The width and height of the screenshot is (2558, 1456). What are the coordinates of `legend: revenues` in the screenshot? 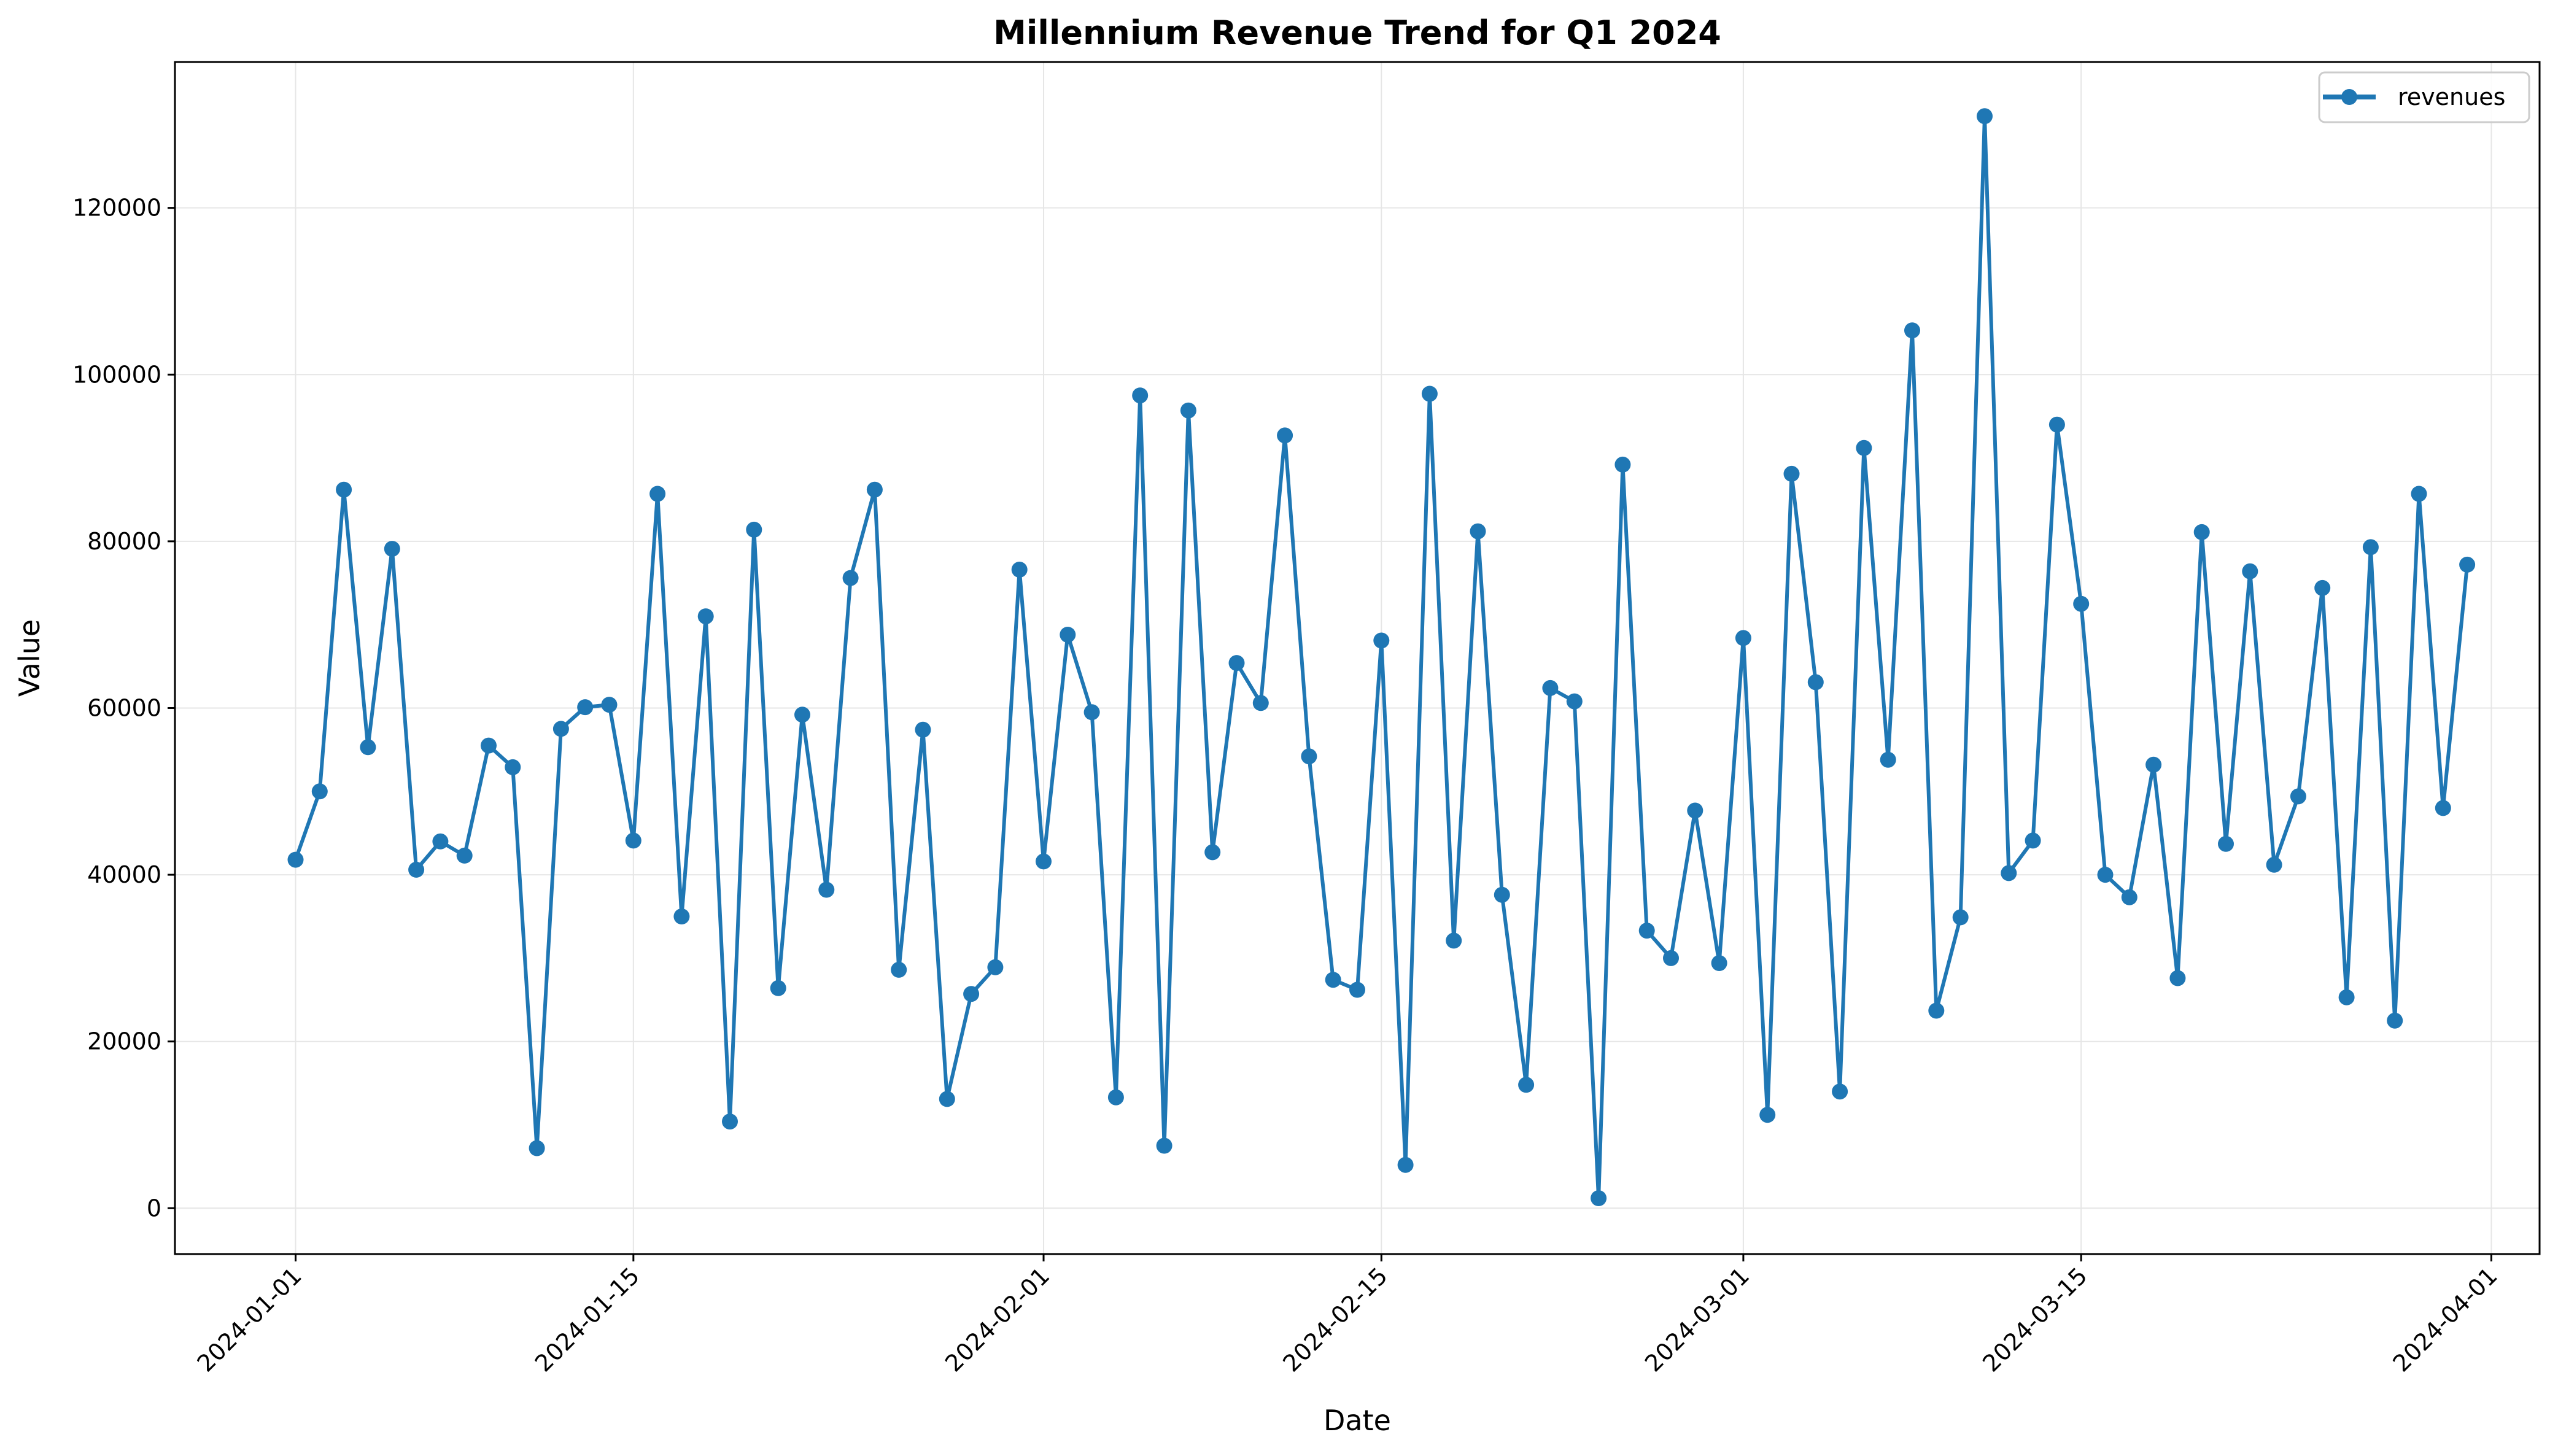 It's located at (2424, 97).